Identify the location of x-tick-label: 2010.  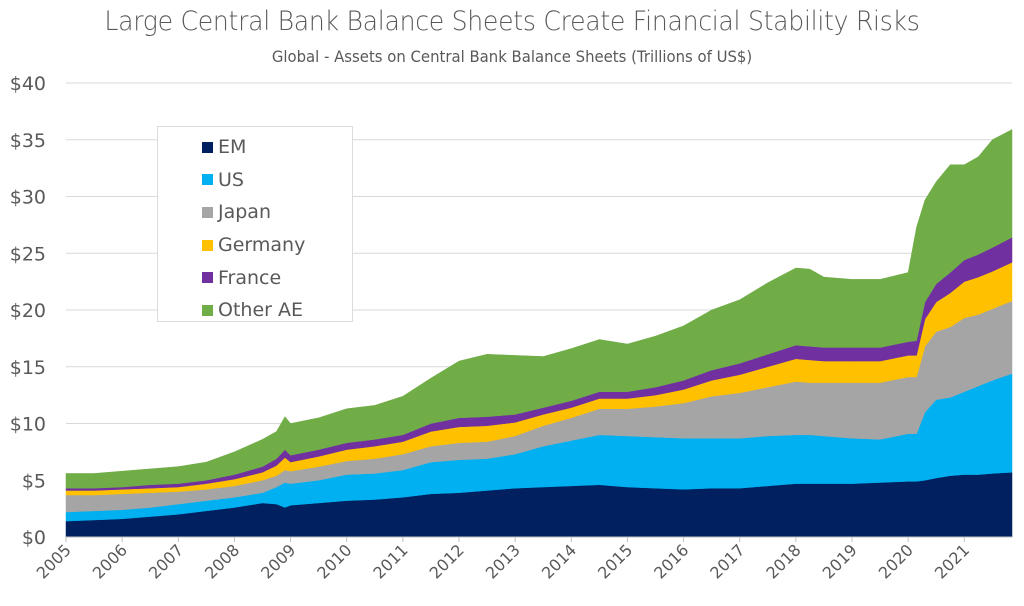
(334, 561).